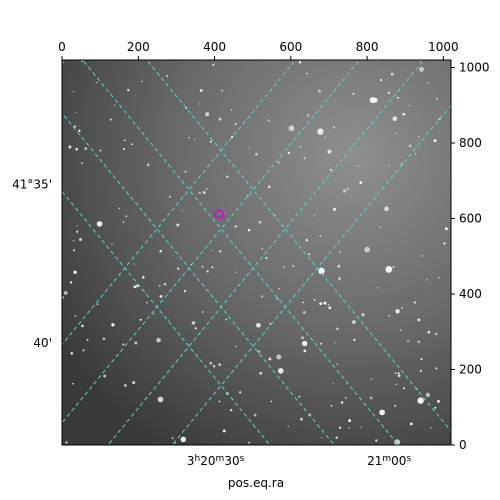  I want to click on ra-tick-label: 3h20m30s, so click(216, 461).